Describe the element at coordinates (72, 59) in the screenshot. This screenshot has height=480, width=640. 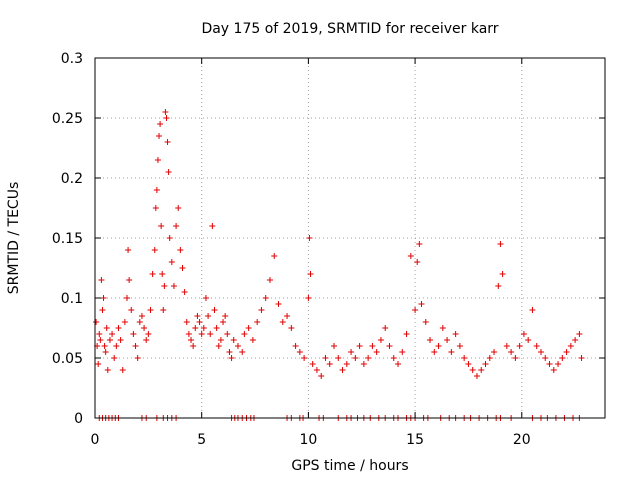
I see `y-tick-label: 0.3` at that location.